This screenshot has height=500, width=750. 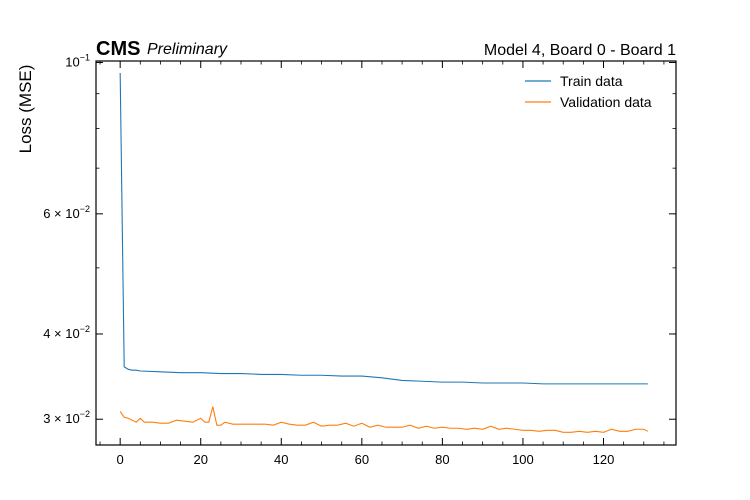 I want to click on x-tick-label: 60, so click(x=362, y=459).